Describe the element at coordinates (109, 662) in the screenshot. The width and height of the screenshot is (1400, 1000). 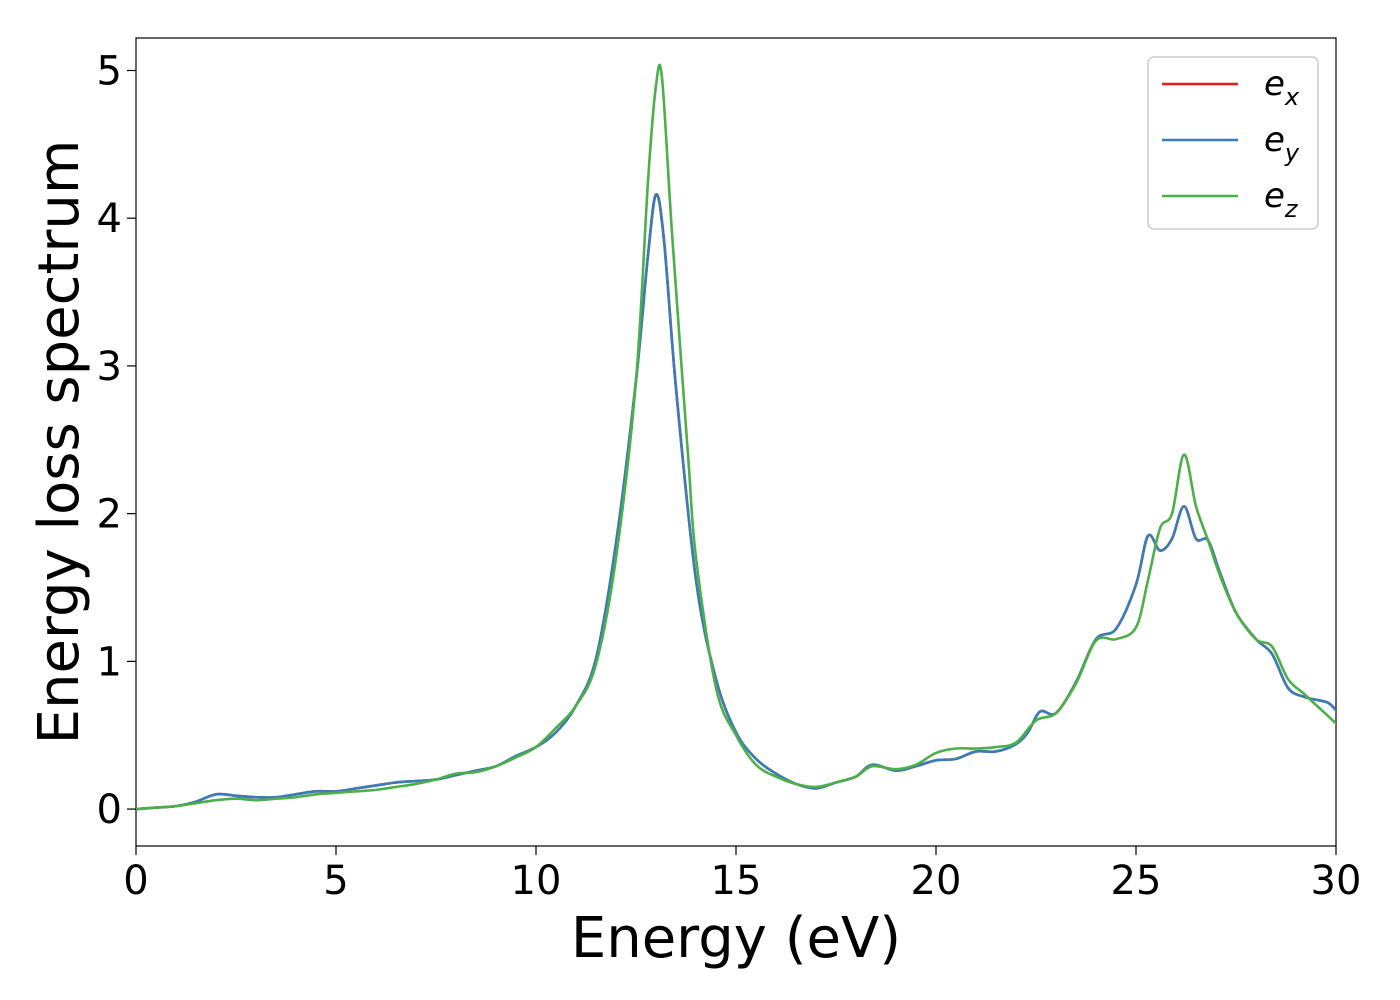
I see `y-tick-label: 1` at that location.